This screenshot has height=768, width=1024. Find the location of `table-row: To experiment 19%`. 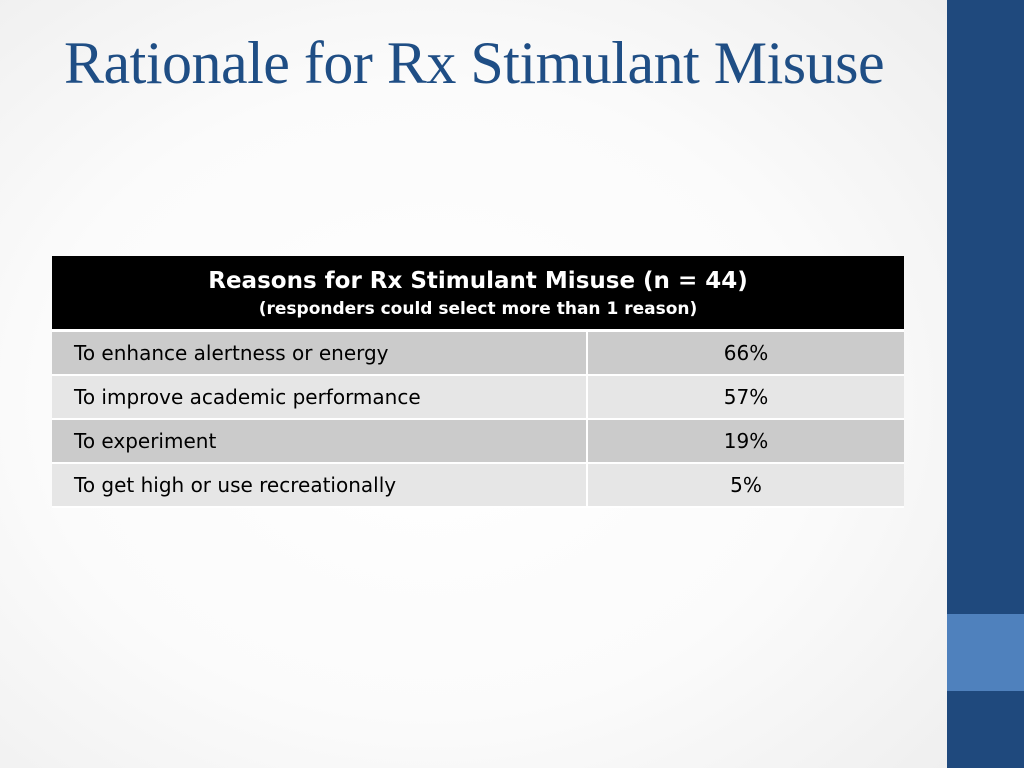

table-row: To experiment 19% is located at coordinates (478, 440).